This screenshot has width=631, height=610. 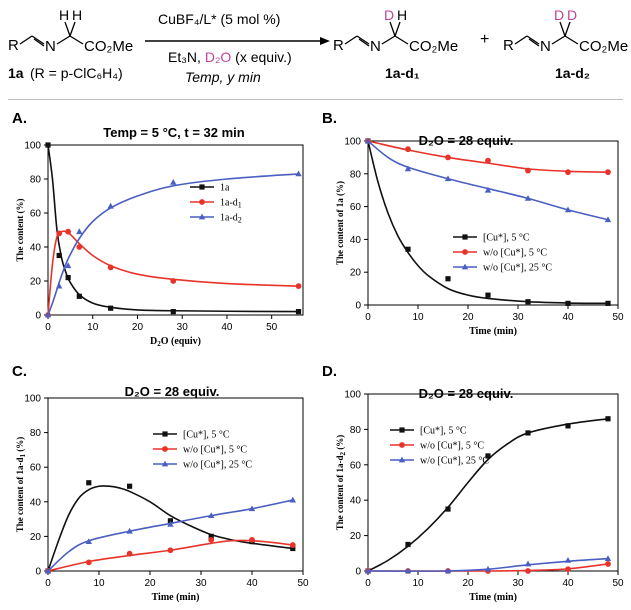 I want to click on product1-label: 1a-d₁, so click(x=402, y=73).